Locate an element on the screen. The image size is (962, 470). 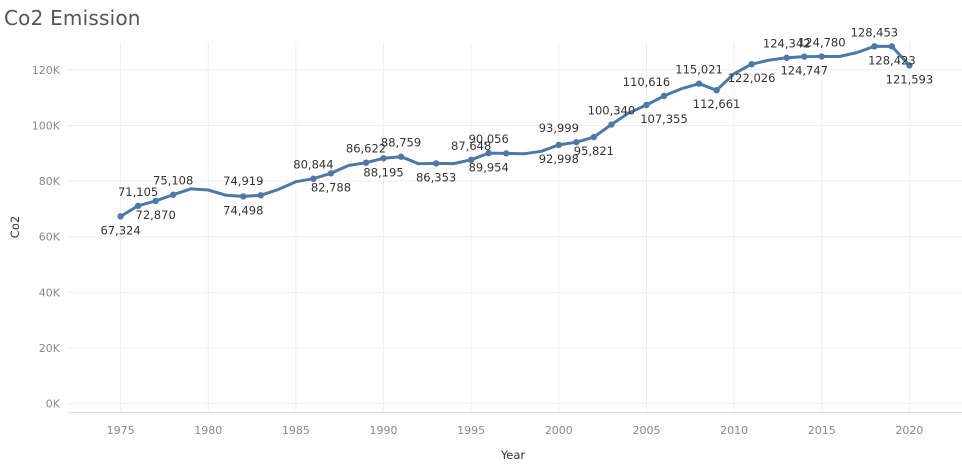
data-label: 71,105 is located at coordinates (138, 192).